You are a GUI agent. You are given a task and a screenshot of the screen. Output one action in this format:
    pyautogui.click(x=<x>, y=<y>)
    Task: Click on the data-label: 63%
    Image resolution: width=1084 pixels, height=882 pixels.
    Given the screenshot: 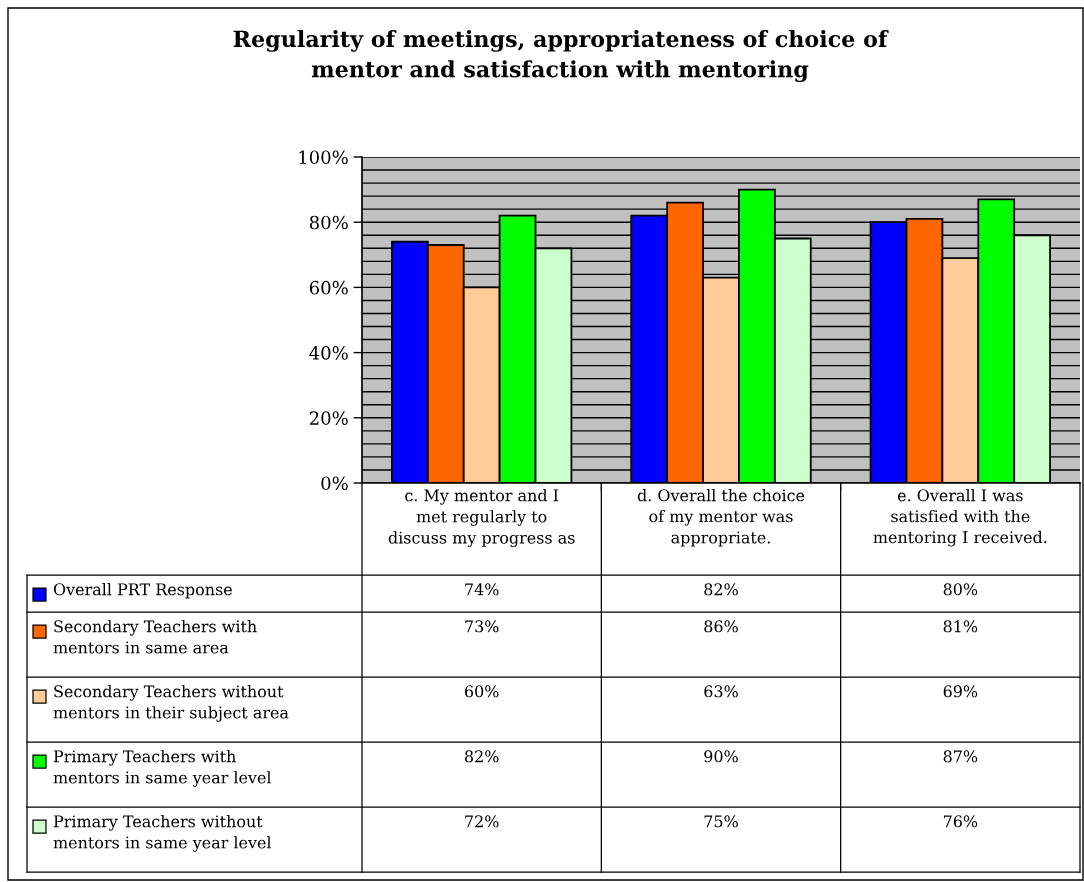 What is the action you would take?
    pyautogui.click(x=721, y=691)
    